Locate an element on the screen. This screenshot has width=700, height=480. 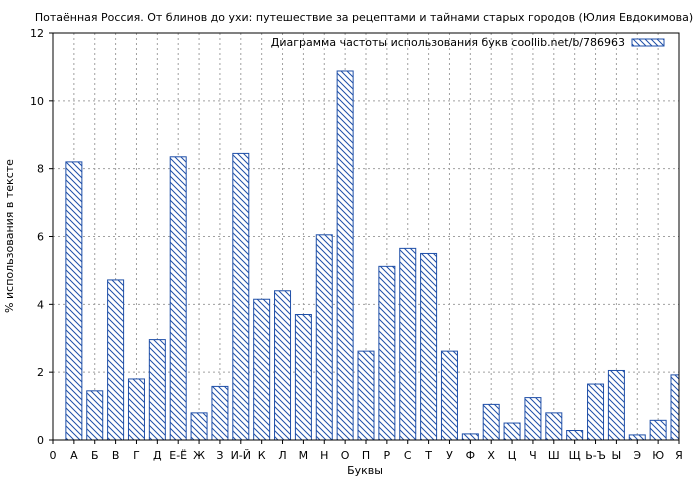
x-tick-label: Ж is located at coordinates (199, 455).